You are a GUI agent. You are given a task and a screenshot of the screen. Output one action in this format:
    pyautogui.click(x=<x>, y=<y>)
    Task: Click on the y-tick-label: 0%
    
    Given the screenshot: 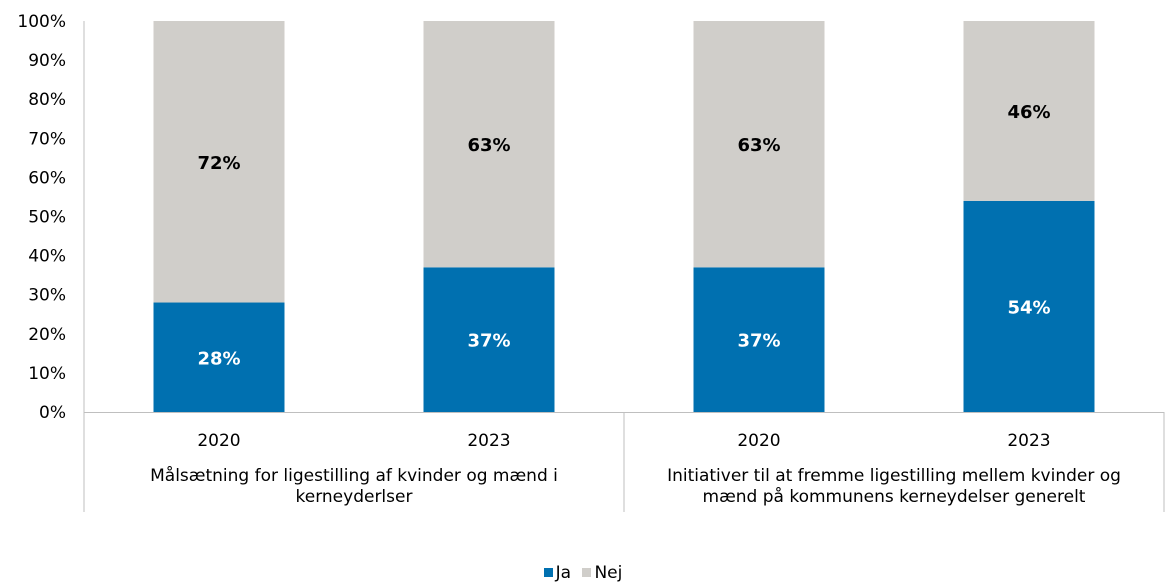 What is the action you would take?
    pyautogui.click(x=52, y=413)
    